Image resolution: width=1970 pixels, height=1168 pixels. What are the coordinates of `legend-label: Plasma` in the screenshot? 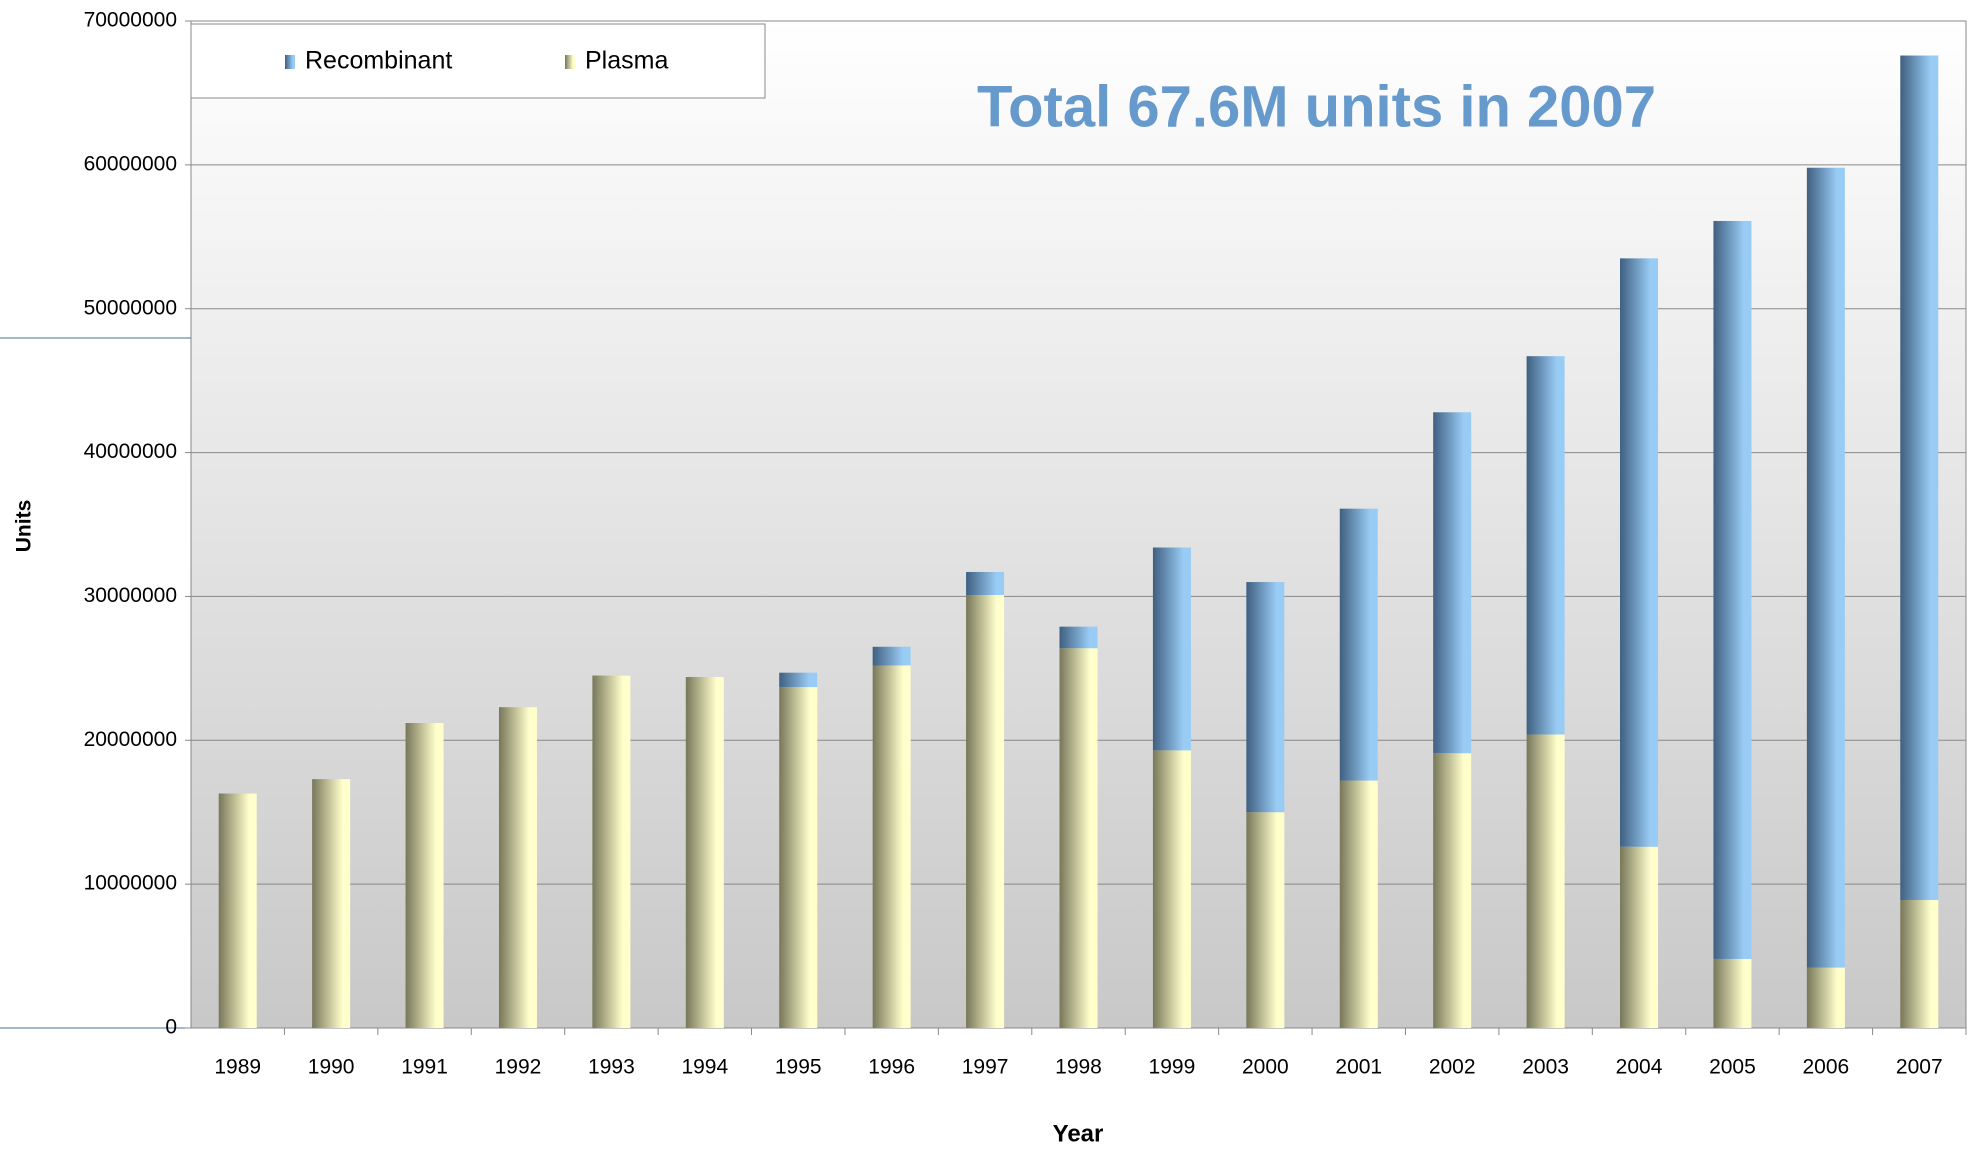 It's located at (626, 61).